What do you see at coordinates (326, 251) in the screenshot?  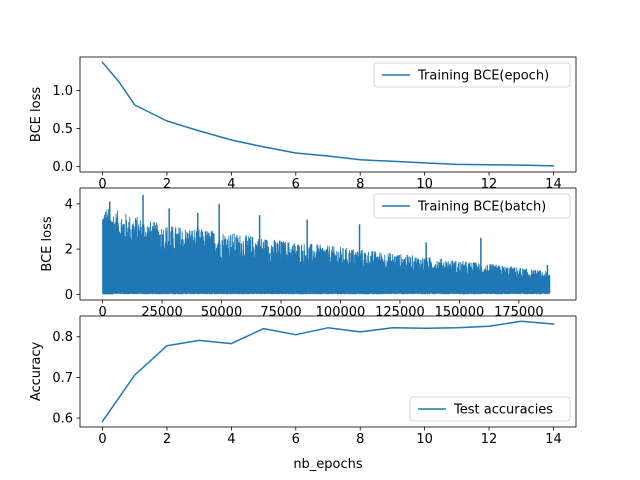 I see `series-line` at bounding box center [326, 251].